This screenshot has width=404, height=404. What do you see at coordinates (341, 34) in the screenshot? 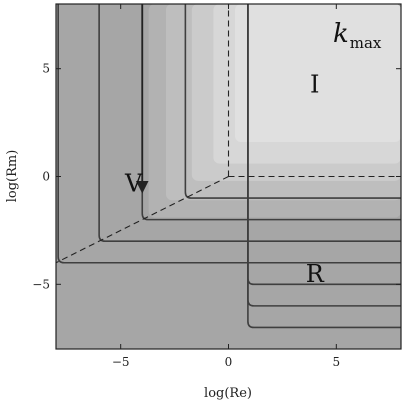
I see `kmax-label-main: k` at bounding box center [341, 34].